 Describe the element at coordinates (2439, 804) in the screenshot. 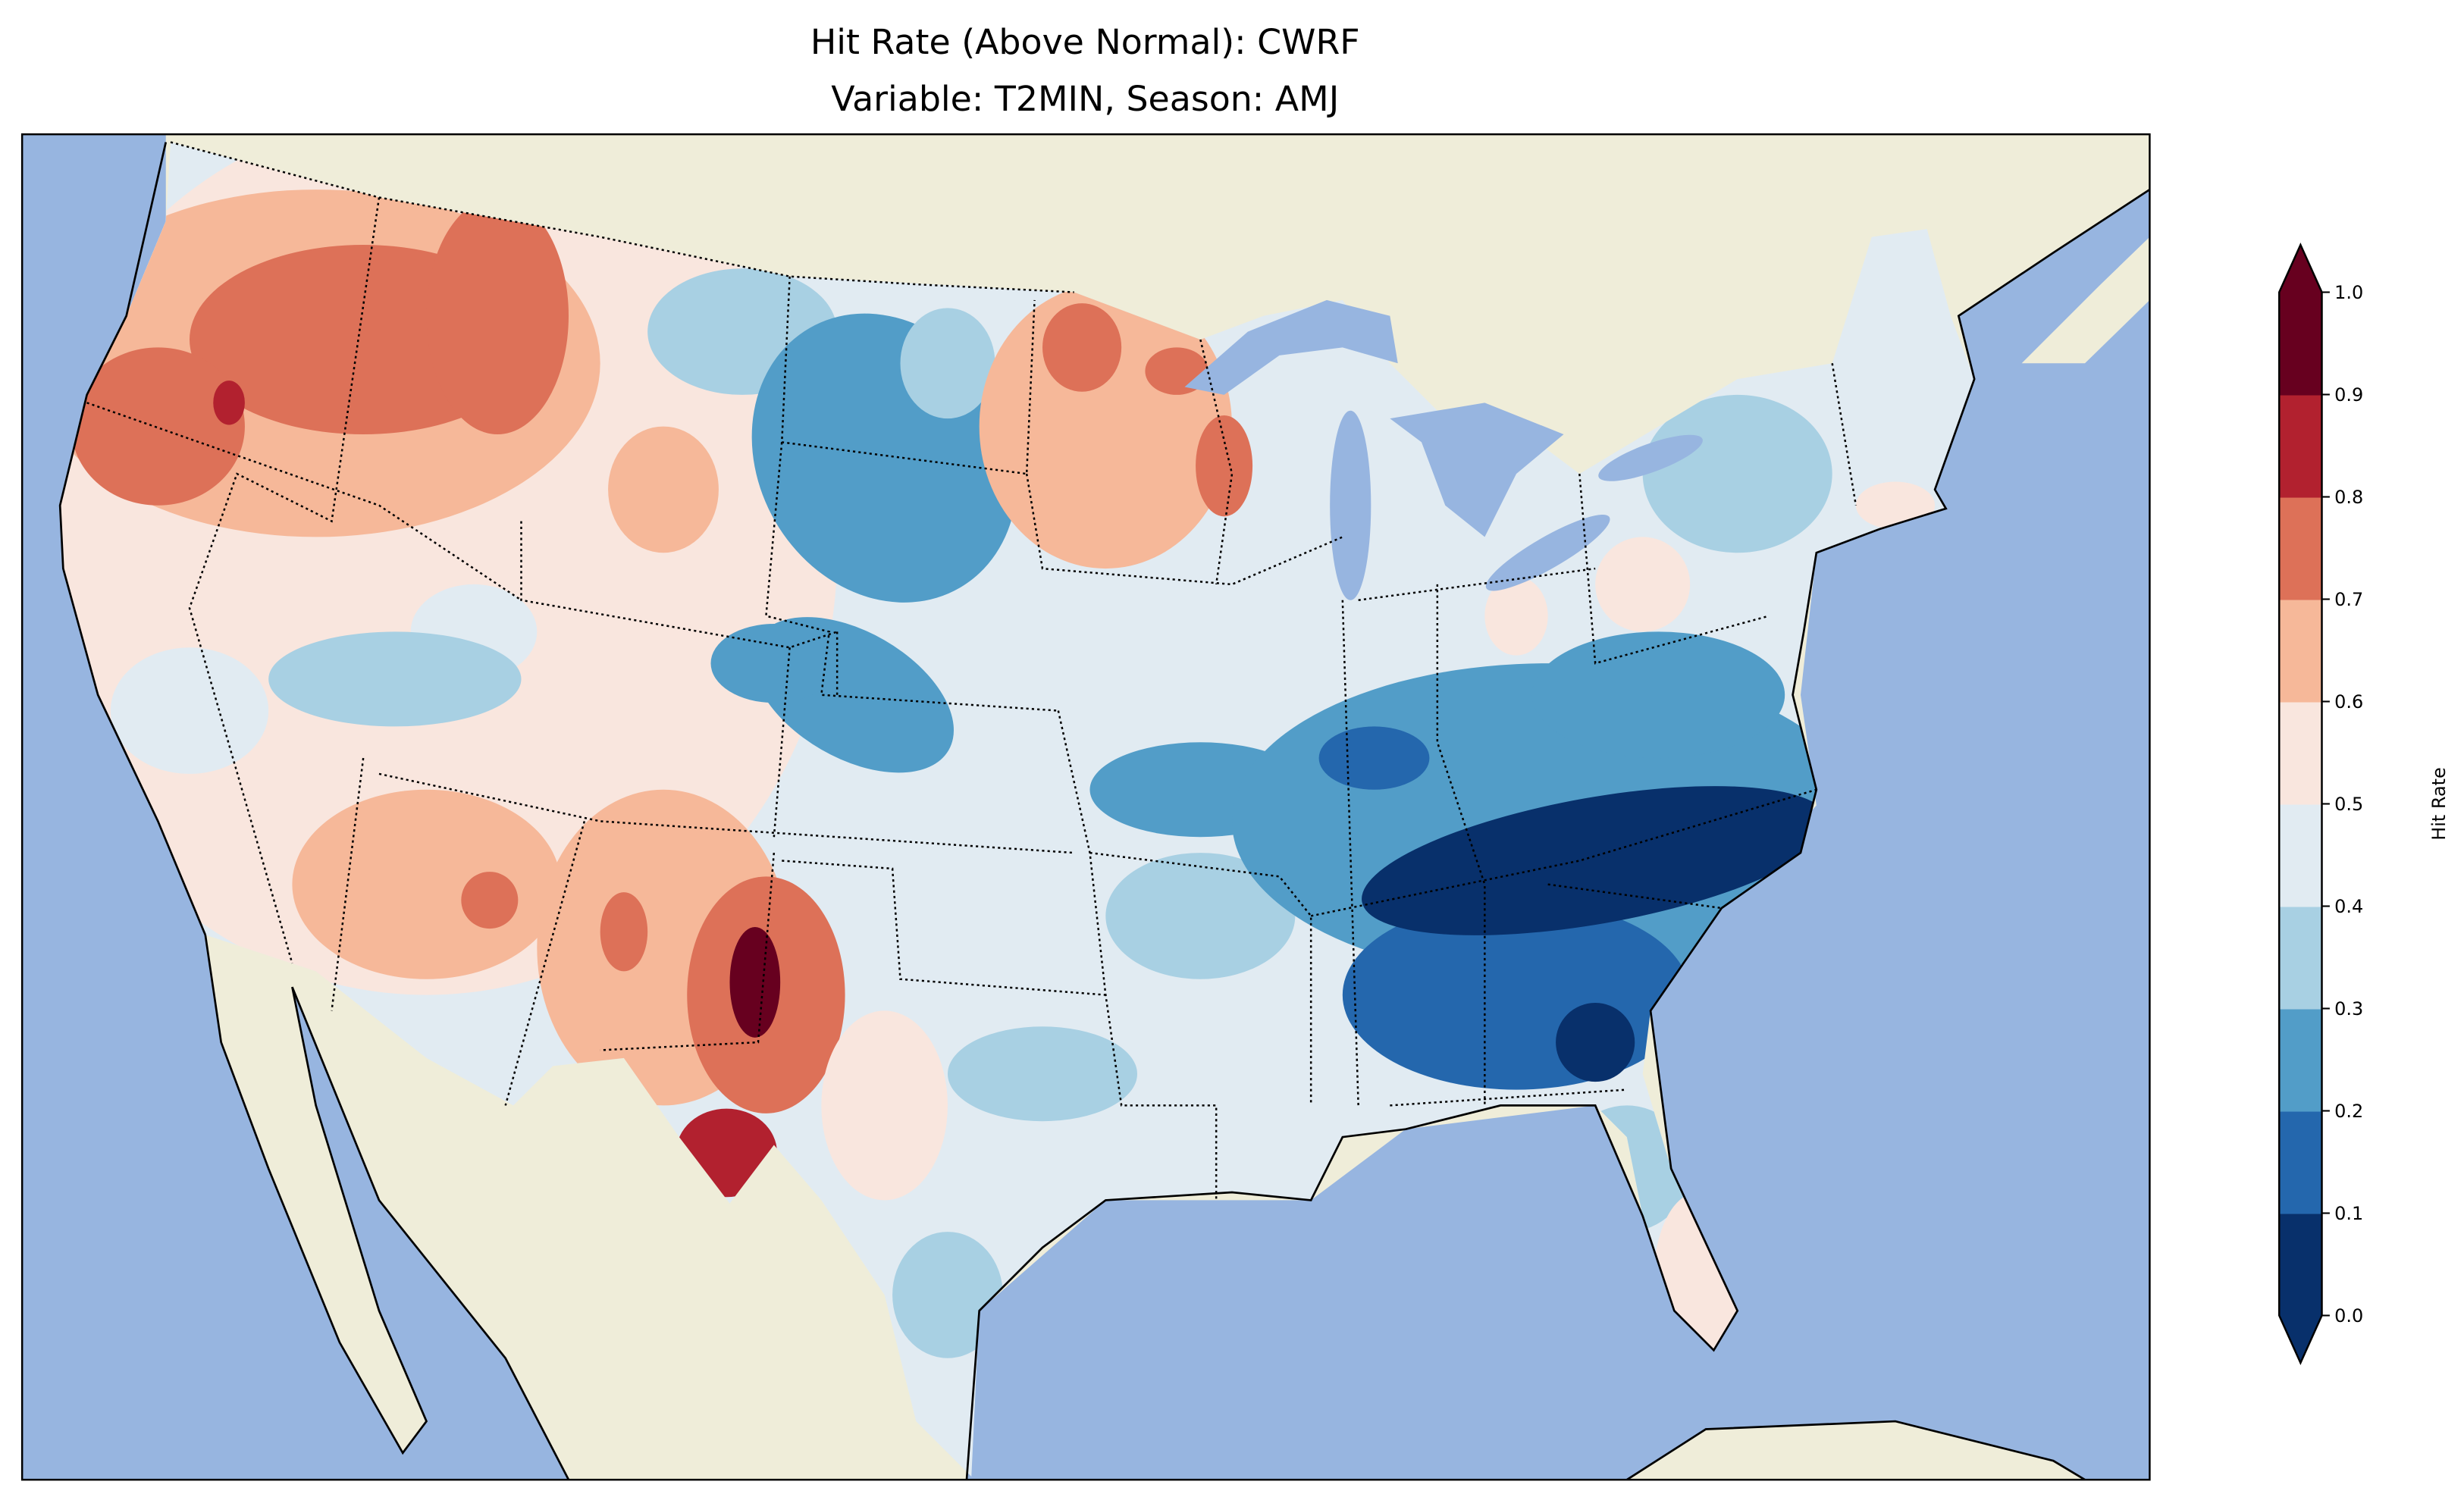

I see `colorbar-label: Hit Rate` at that location.